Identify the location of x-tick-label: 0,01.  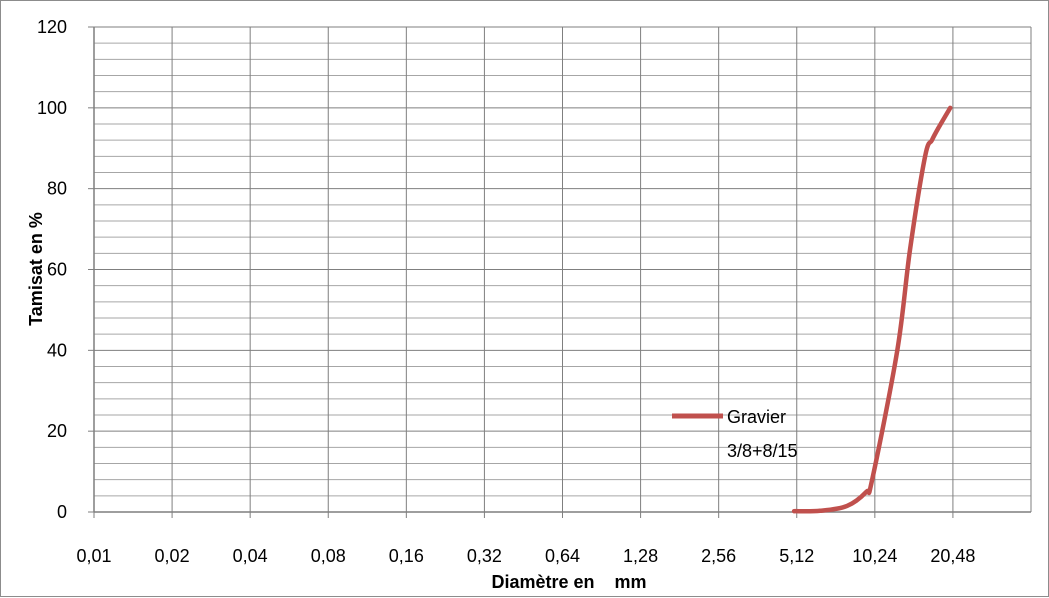
(93, 556).